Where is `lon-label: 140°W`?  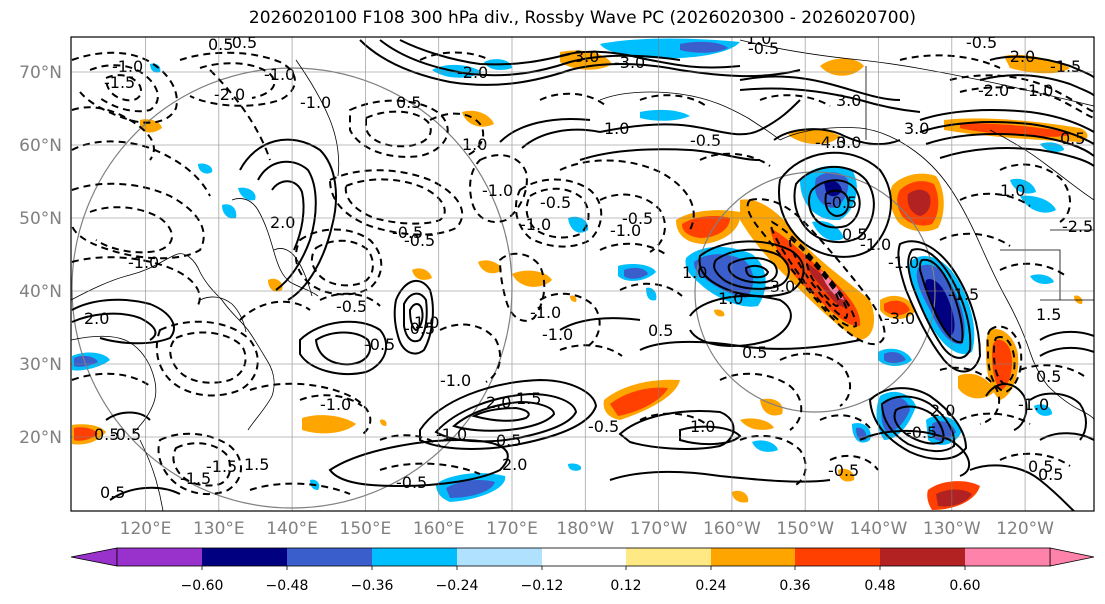 lon-label: 140°W is located at coordinates (879, 529).